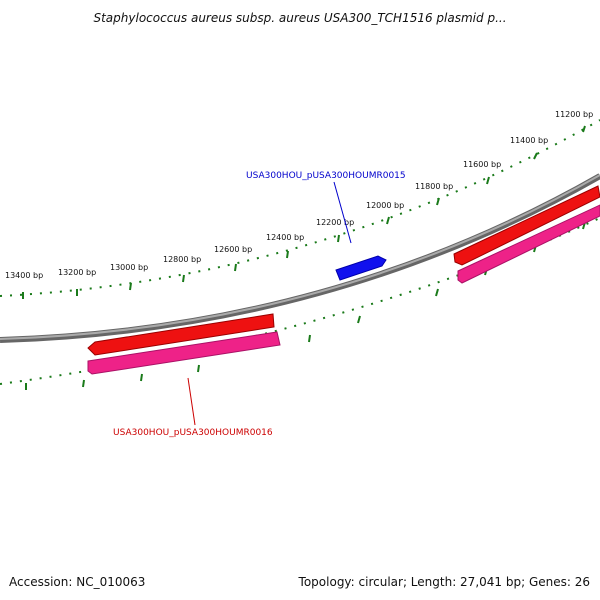 Image resolution: width=600 pixels, height=600 pixels. What do you see at coordinates (129, 267) in the screenshot?
I see `scale-label: 13000 bp` at bounding box center [129, 267].